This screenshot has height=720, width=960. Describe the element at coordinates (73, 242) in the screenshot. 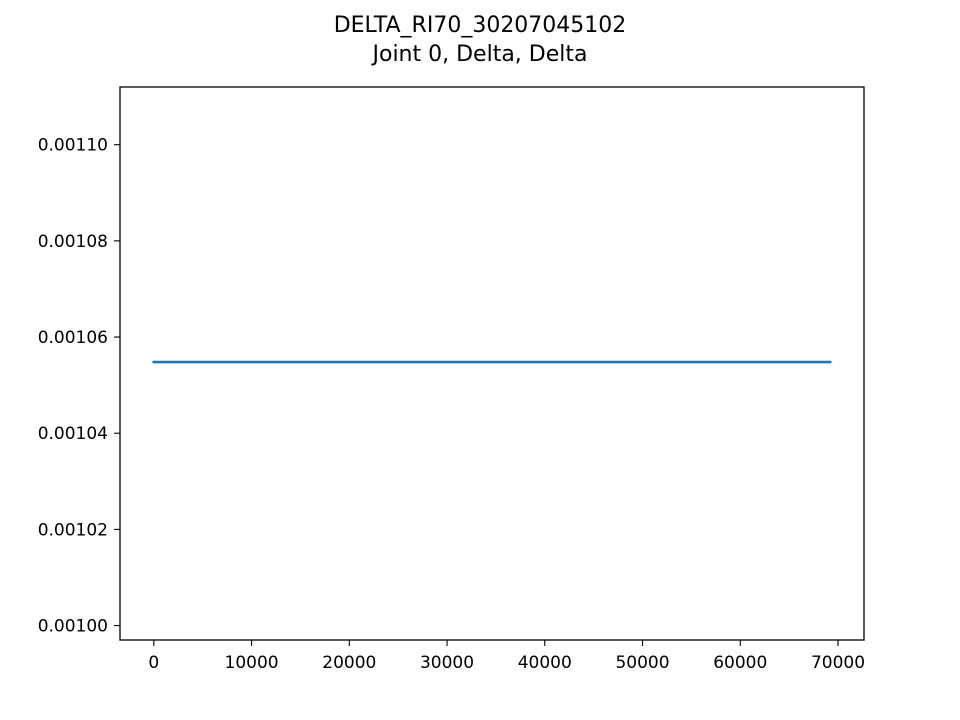

I see `y-tick-label: 0.00108` at that location.